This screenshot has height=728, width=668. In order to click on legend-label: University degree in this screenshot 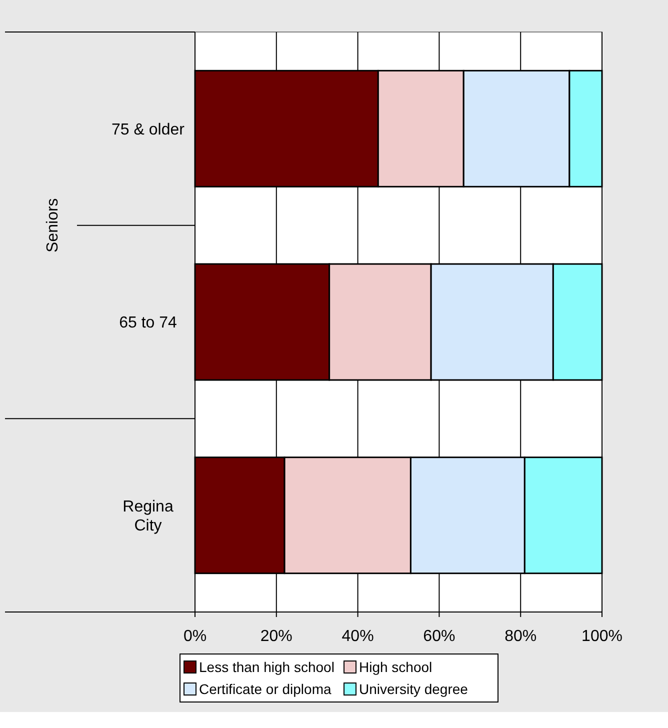, I will do `click(413, 689)`.